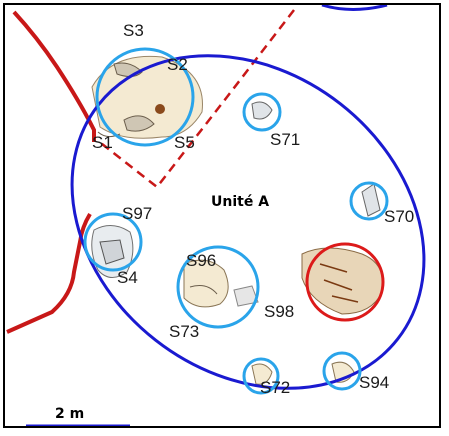  Describe the element at coordinates (54, 76) in the screenshot. I see `boundary-line-red` at that location.